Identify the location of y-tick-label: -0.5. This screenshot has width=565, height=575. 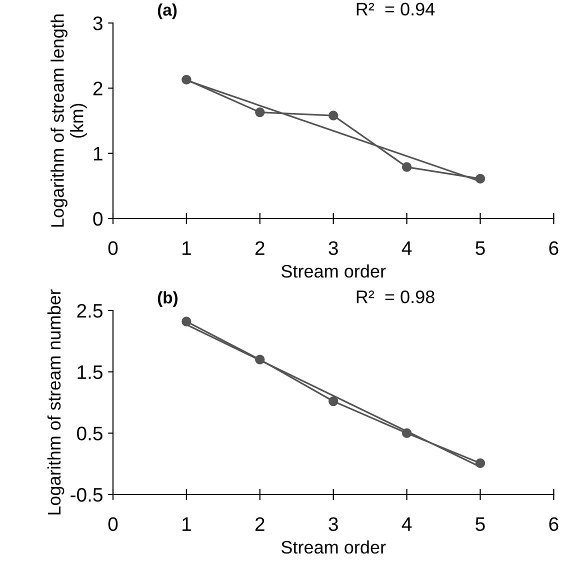
(86, 495).